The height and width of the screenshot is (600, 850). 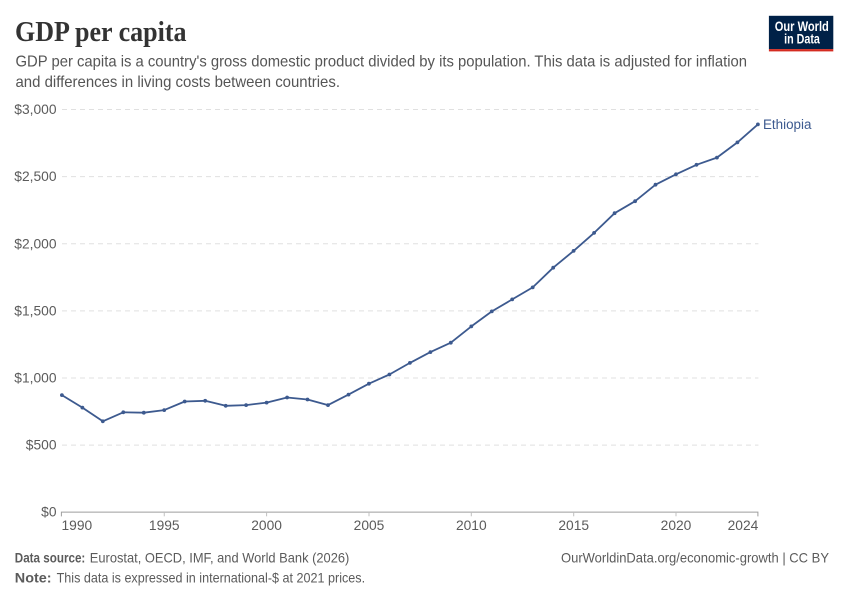 What do you see at coordinates (49, 512) in the screenshot?
I see `svg-text: $0` at bounding box center [49, 512].